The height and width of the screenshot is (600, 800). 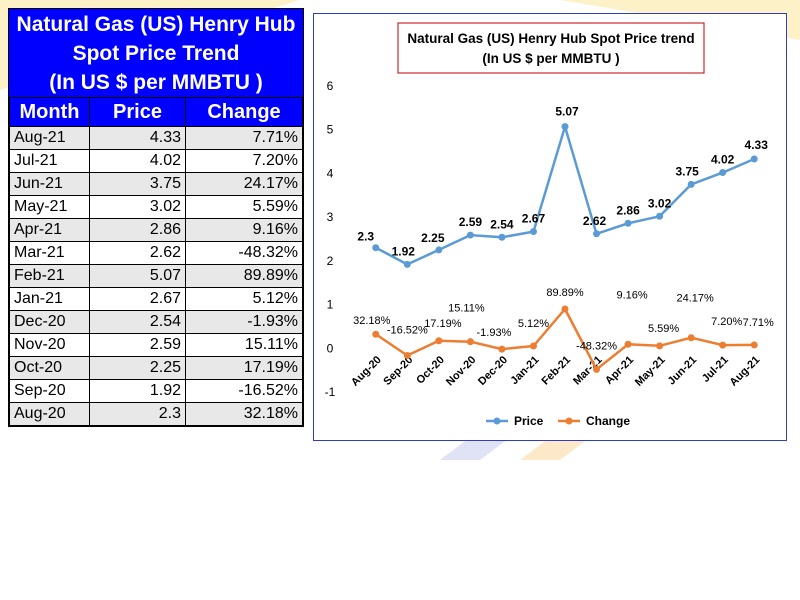 What do you see at coordinates (683, 371) in the screenshot?
I see `x-tick-label: Jun-21` at bounding box center [683, 371].